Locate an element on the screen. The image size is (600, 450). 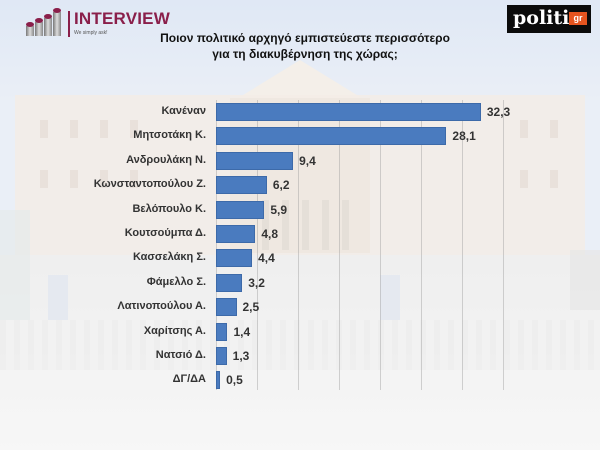
value-label: 1,3 is located at coordinates (241, 356).